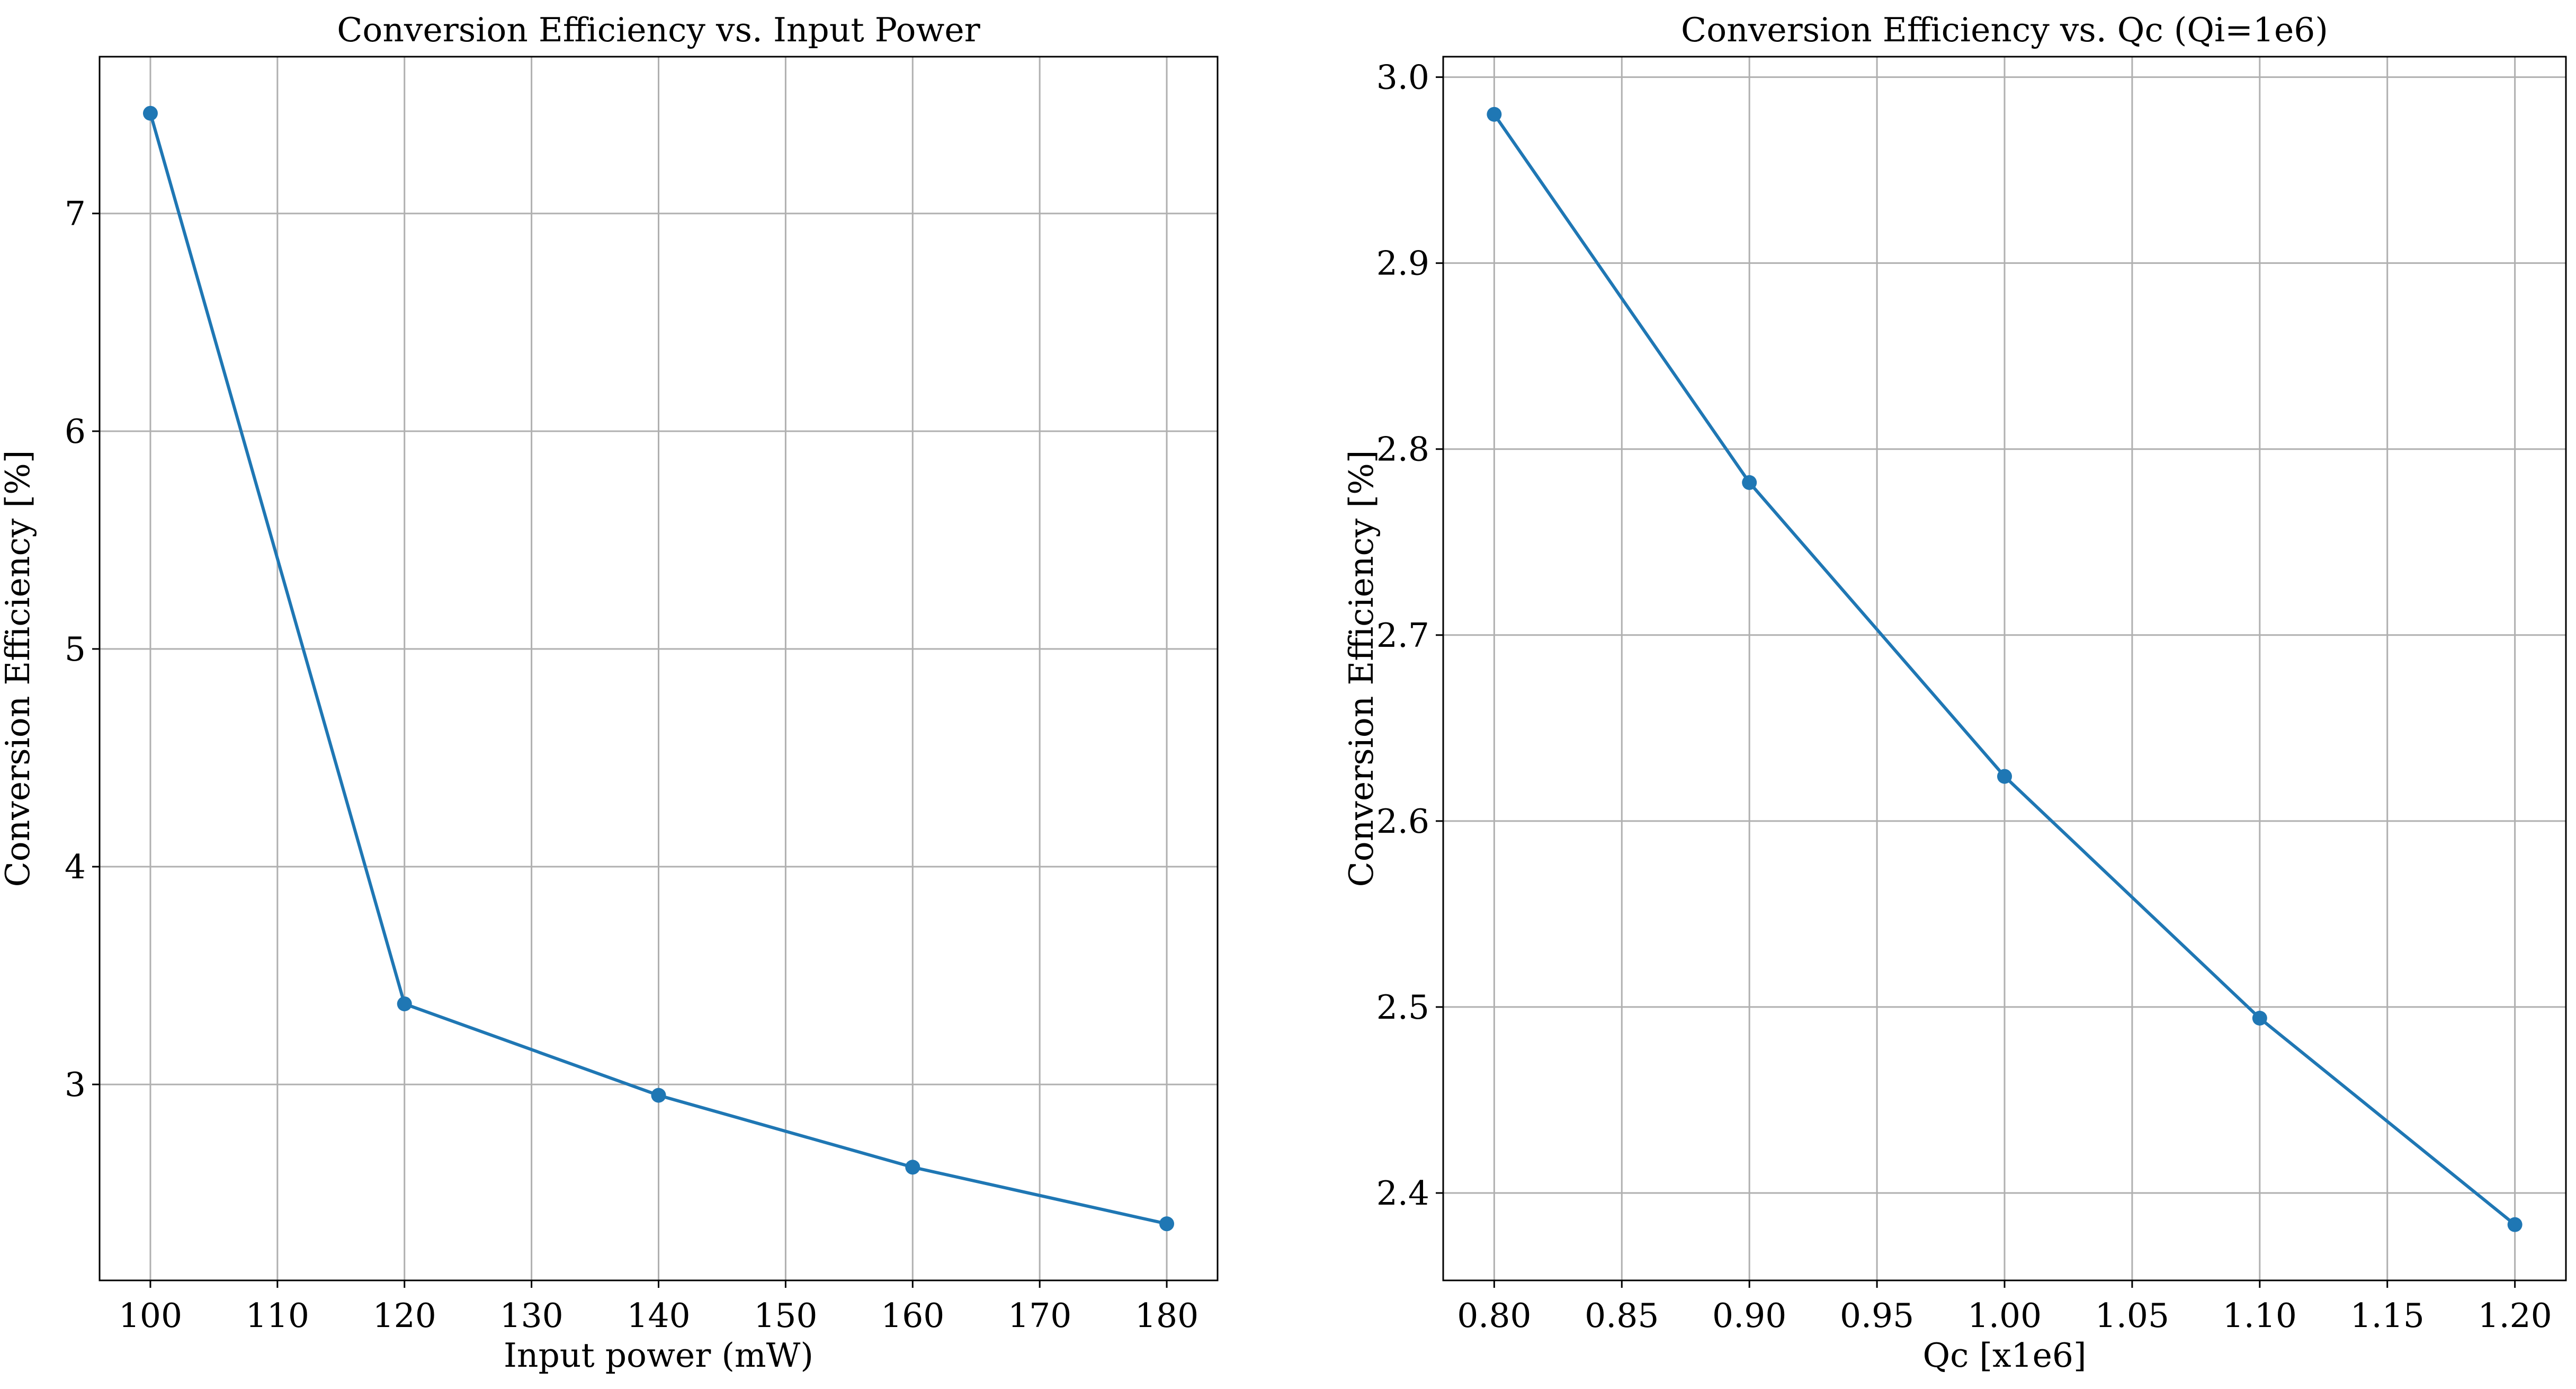  What do you see at coordinates (658, 1315) in the screenshot?
I see `x-tick-label: 140` at bounding box center [658, 1315].